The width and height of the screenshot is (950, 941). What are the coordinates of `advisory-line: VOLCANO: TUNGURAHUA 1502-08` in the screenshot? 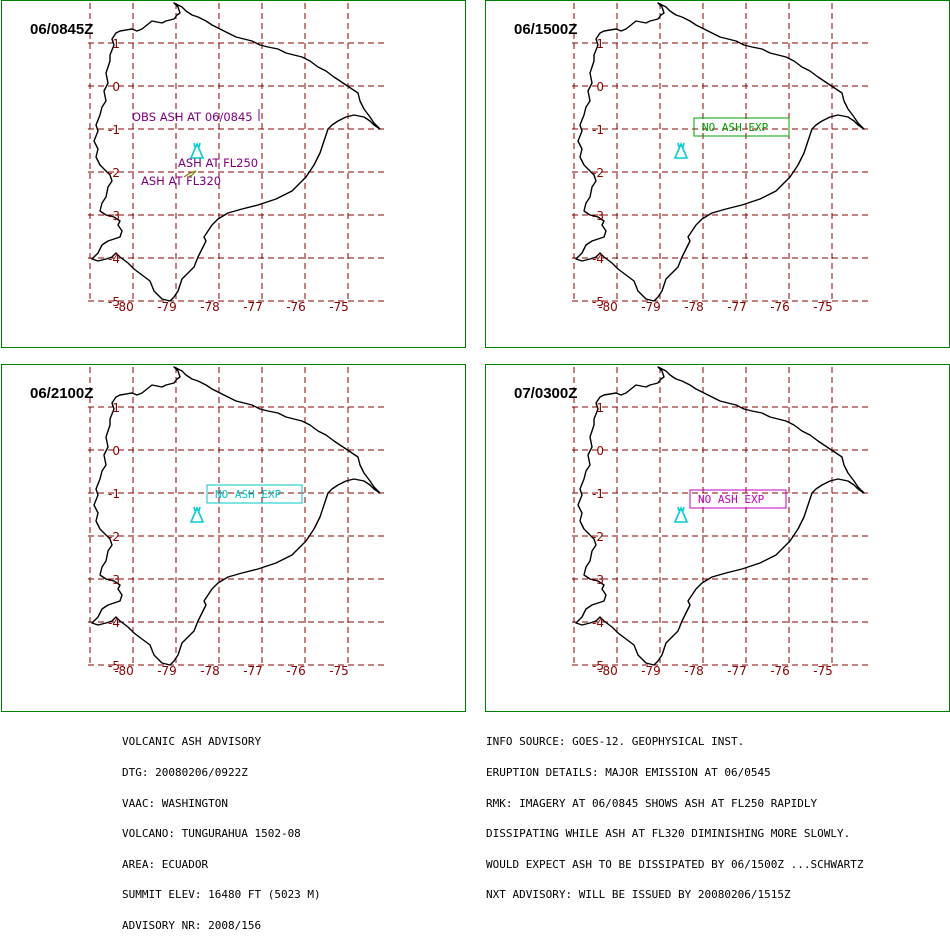 It's located at (211, 834).